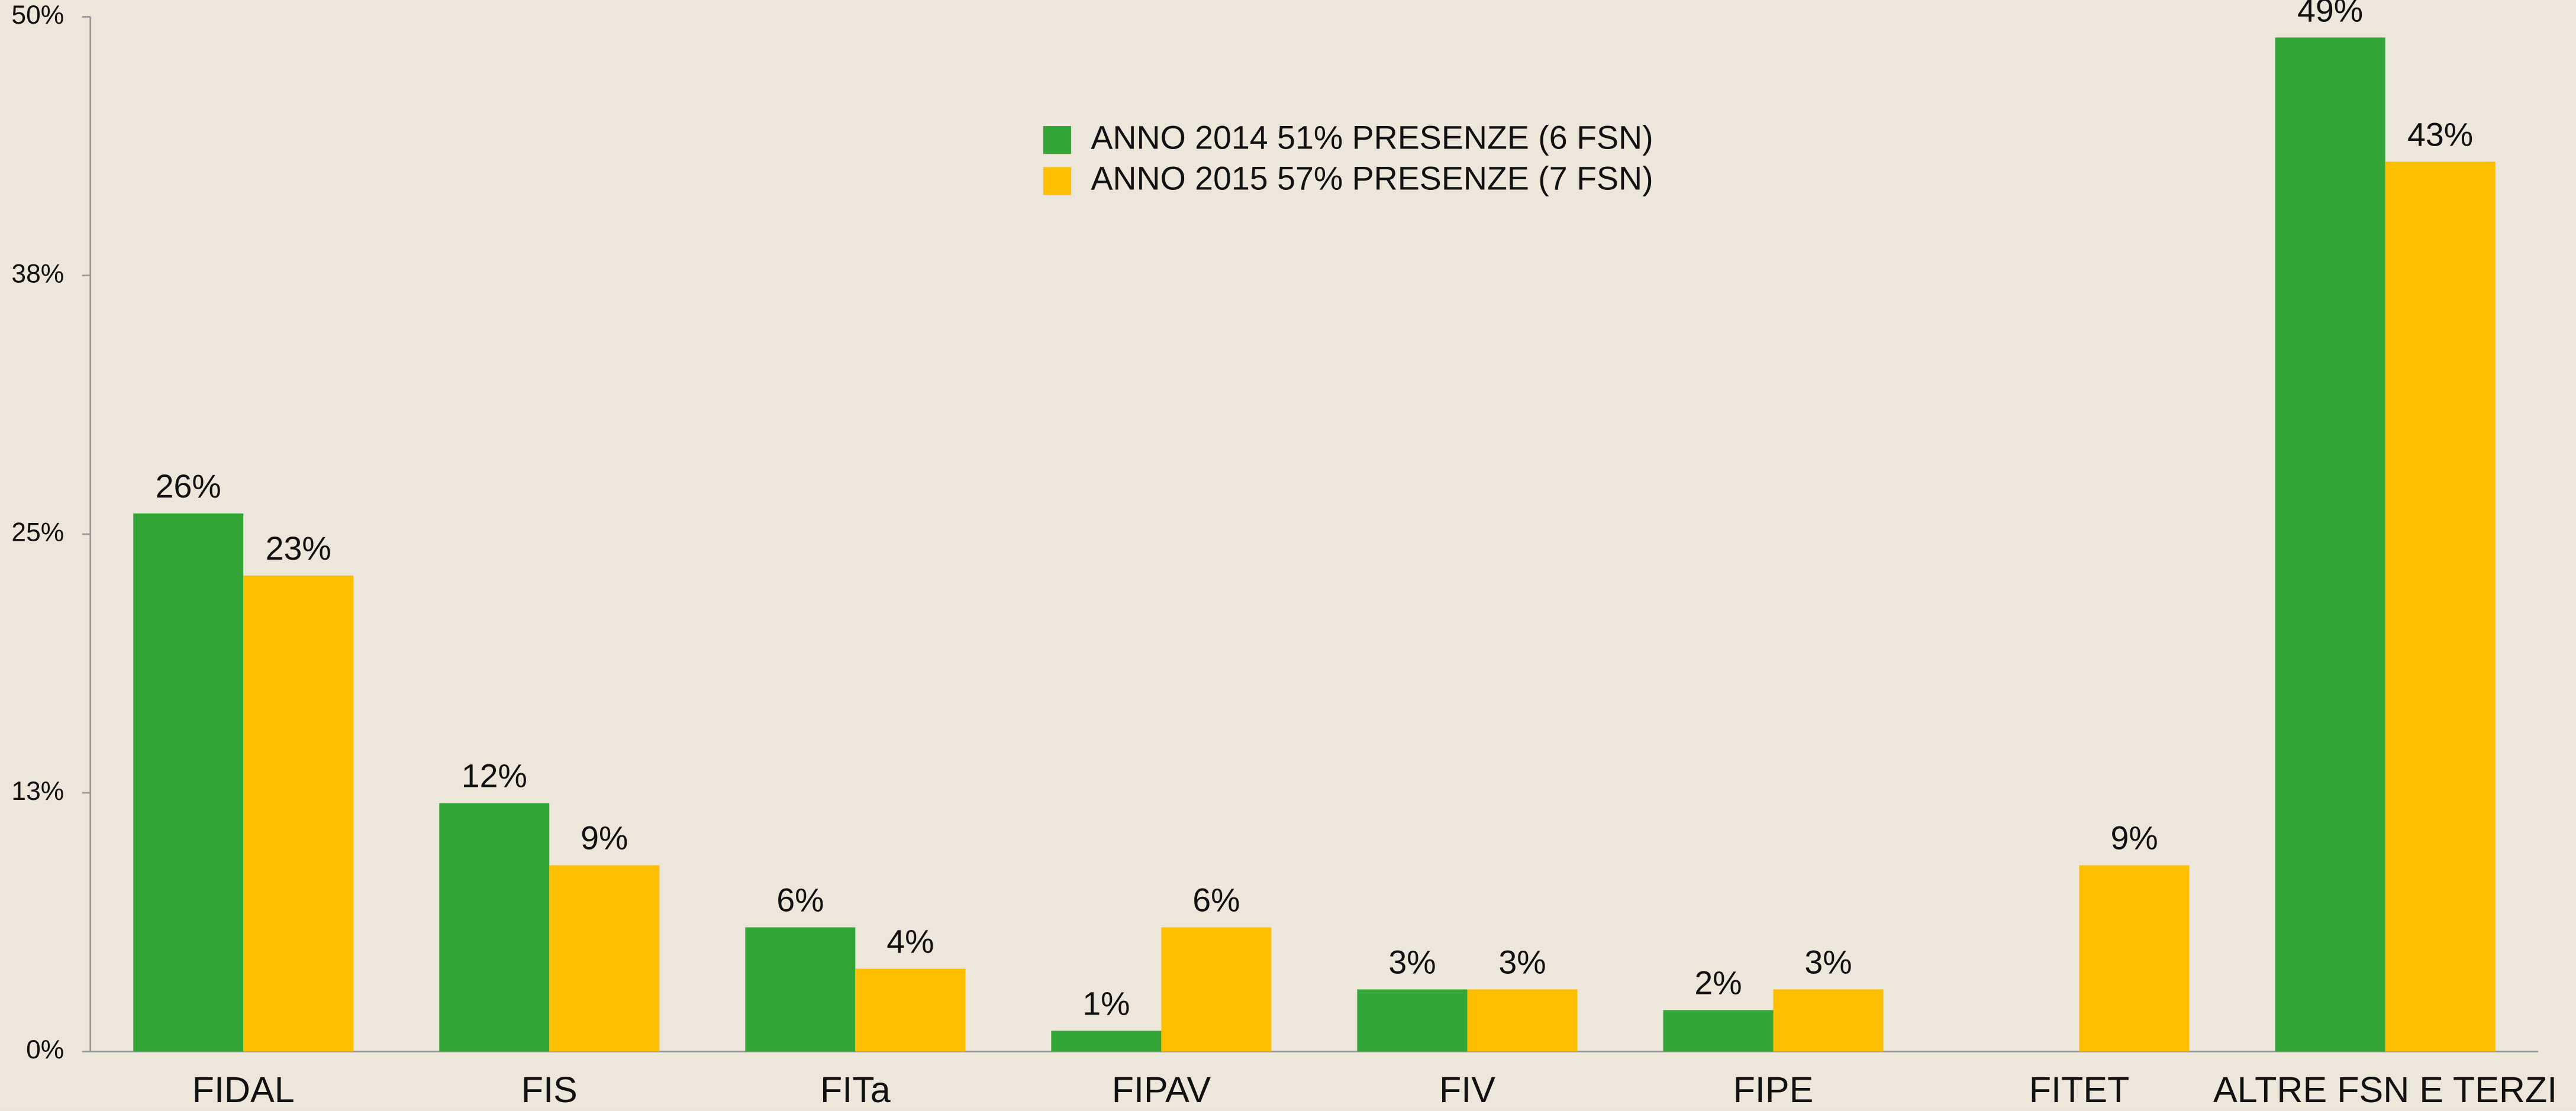 This screenshot has height=1111, width=2576. I want to click on legend-label: ANNO 2015 57% PRESENZE (7 FSN), so click(1372, 179).